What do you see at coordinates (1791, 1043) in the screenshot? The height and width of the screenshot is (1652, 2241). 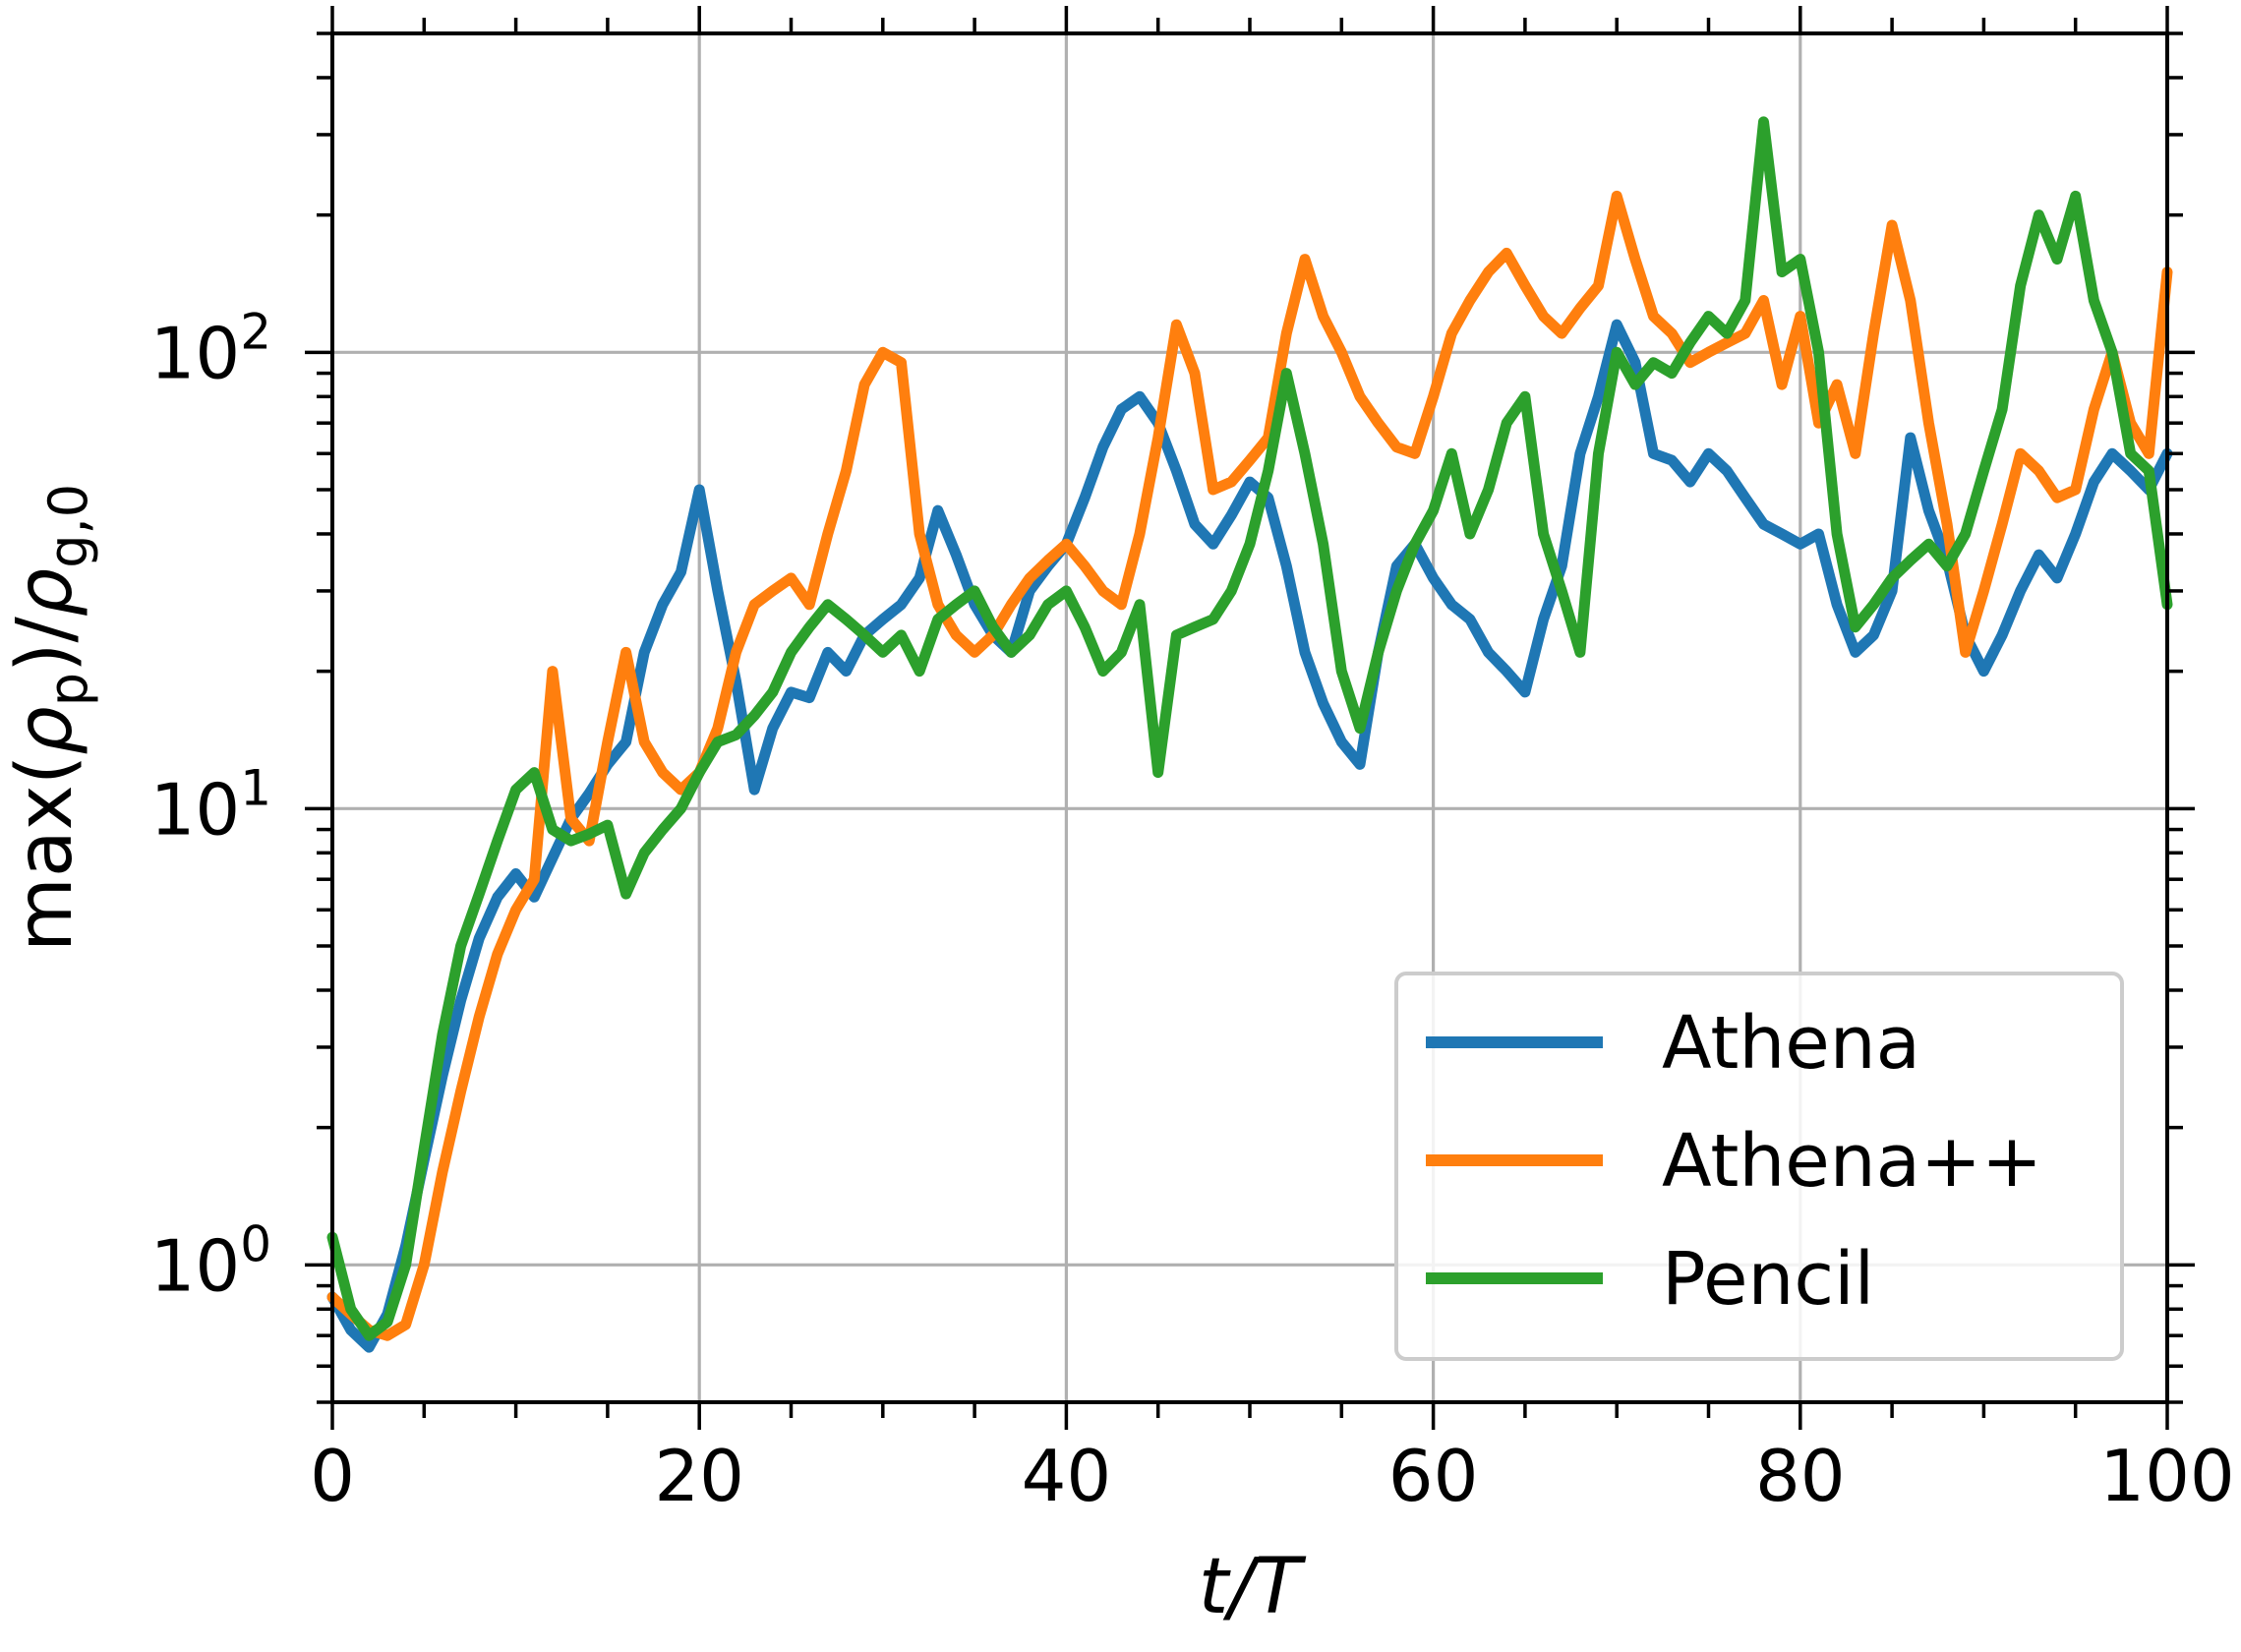 I see `legend-label-athena: Athena` at bounding box center [1791, 1043].